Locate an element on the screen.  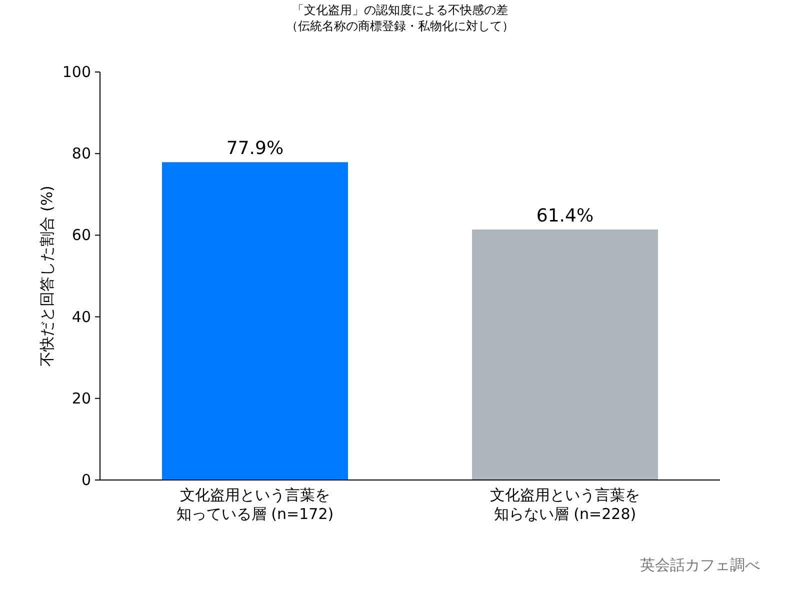
y-tick-label: 40 is located at coordinates (81, 317).